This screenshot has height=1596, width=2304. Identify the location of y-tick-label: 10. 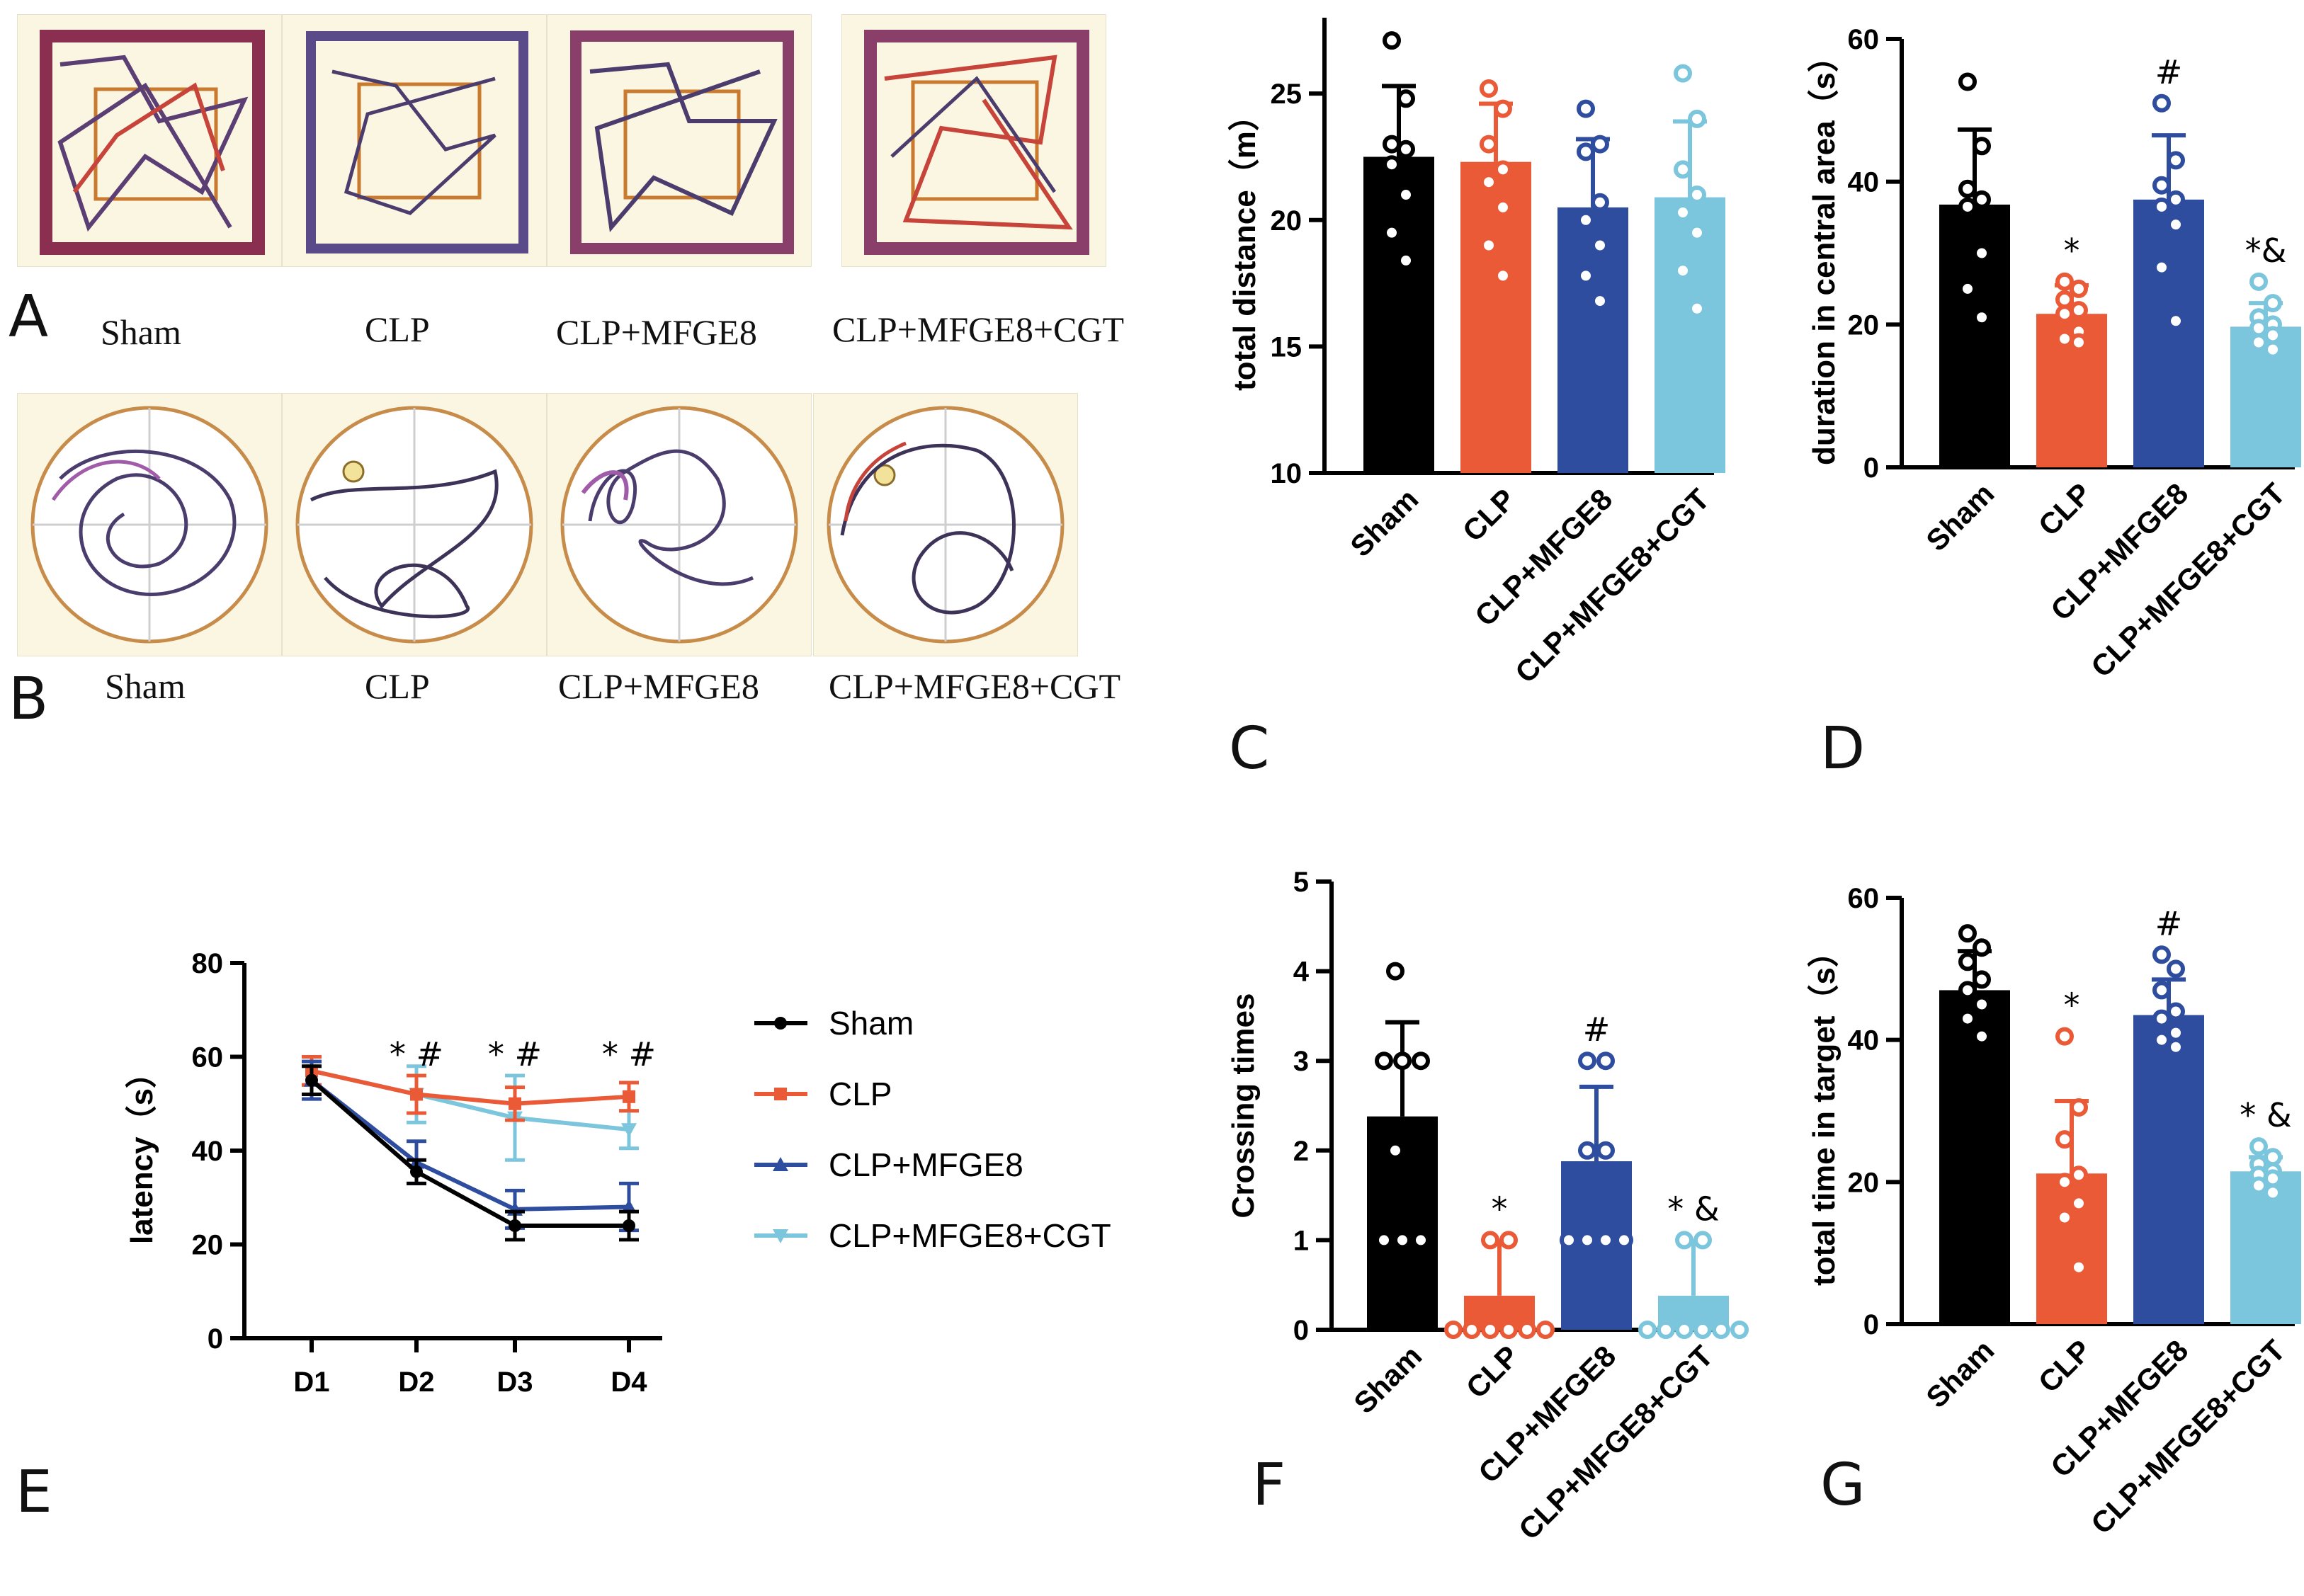
(1287, 473).